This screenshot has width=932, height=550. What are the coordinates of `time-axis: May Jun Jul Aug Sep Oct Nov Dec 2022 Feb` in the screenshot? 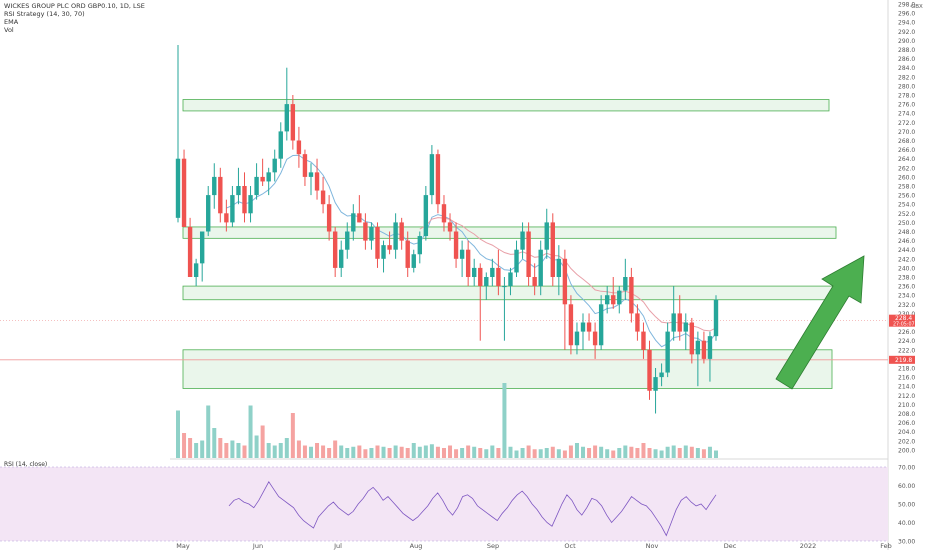 It's located at (533, 546).